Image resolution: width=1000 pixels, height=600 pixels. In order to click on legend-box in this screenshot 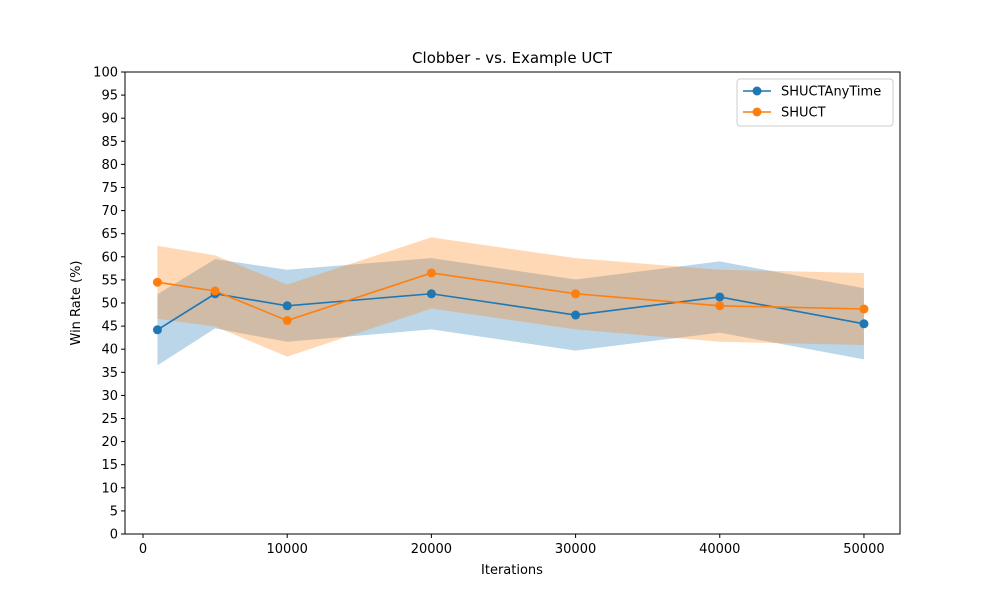, I will do `click(815, 102)`.